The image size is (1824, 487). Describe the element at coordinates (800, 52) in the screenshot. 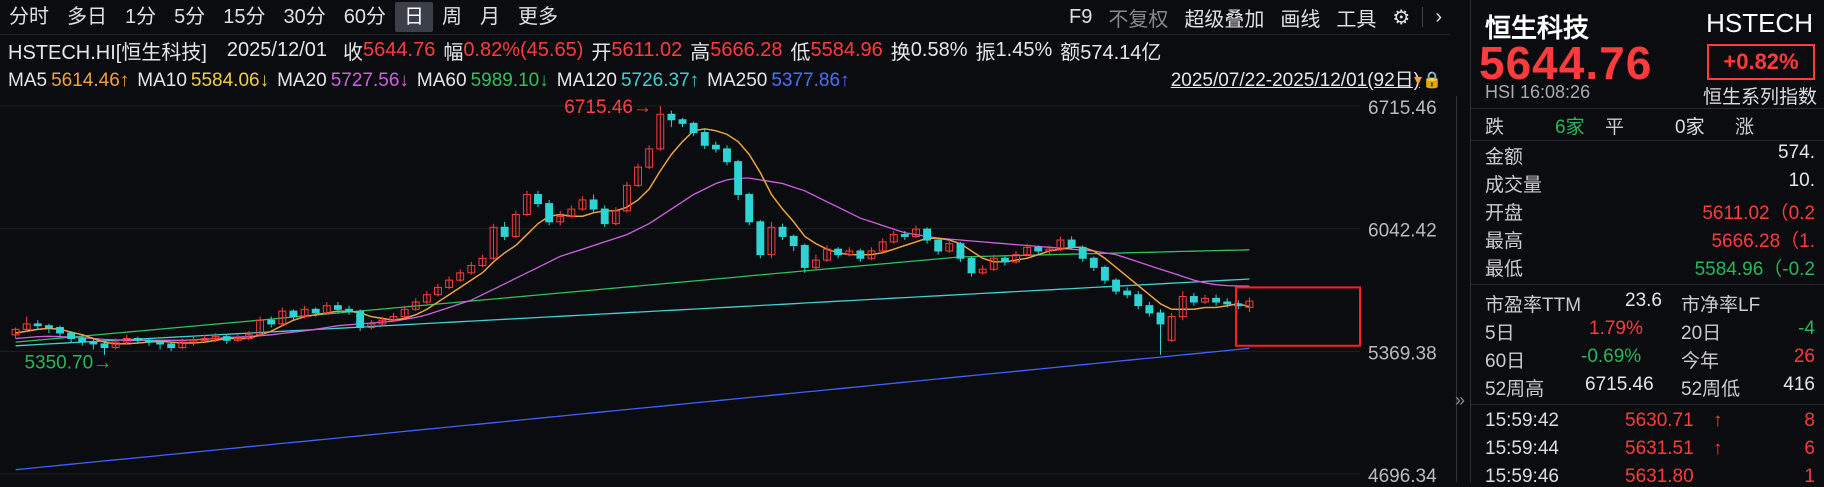

I see `low-key: 低` at that location.